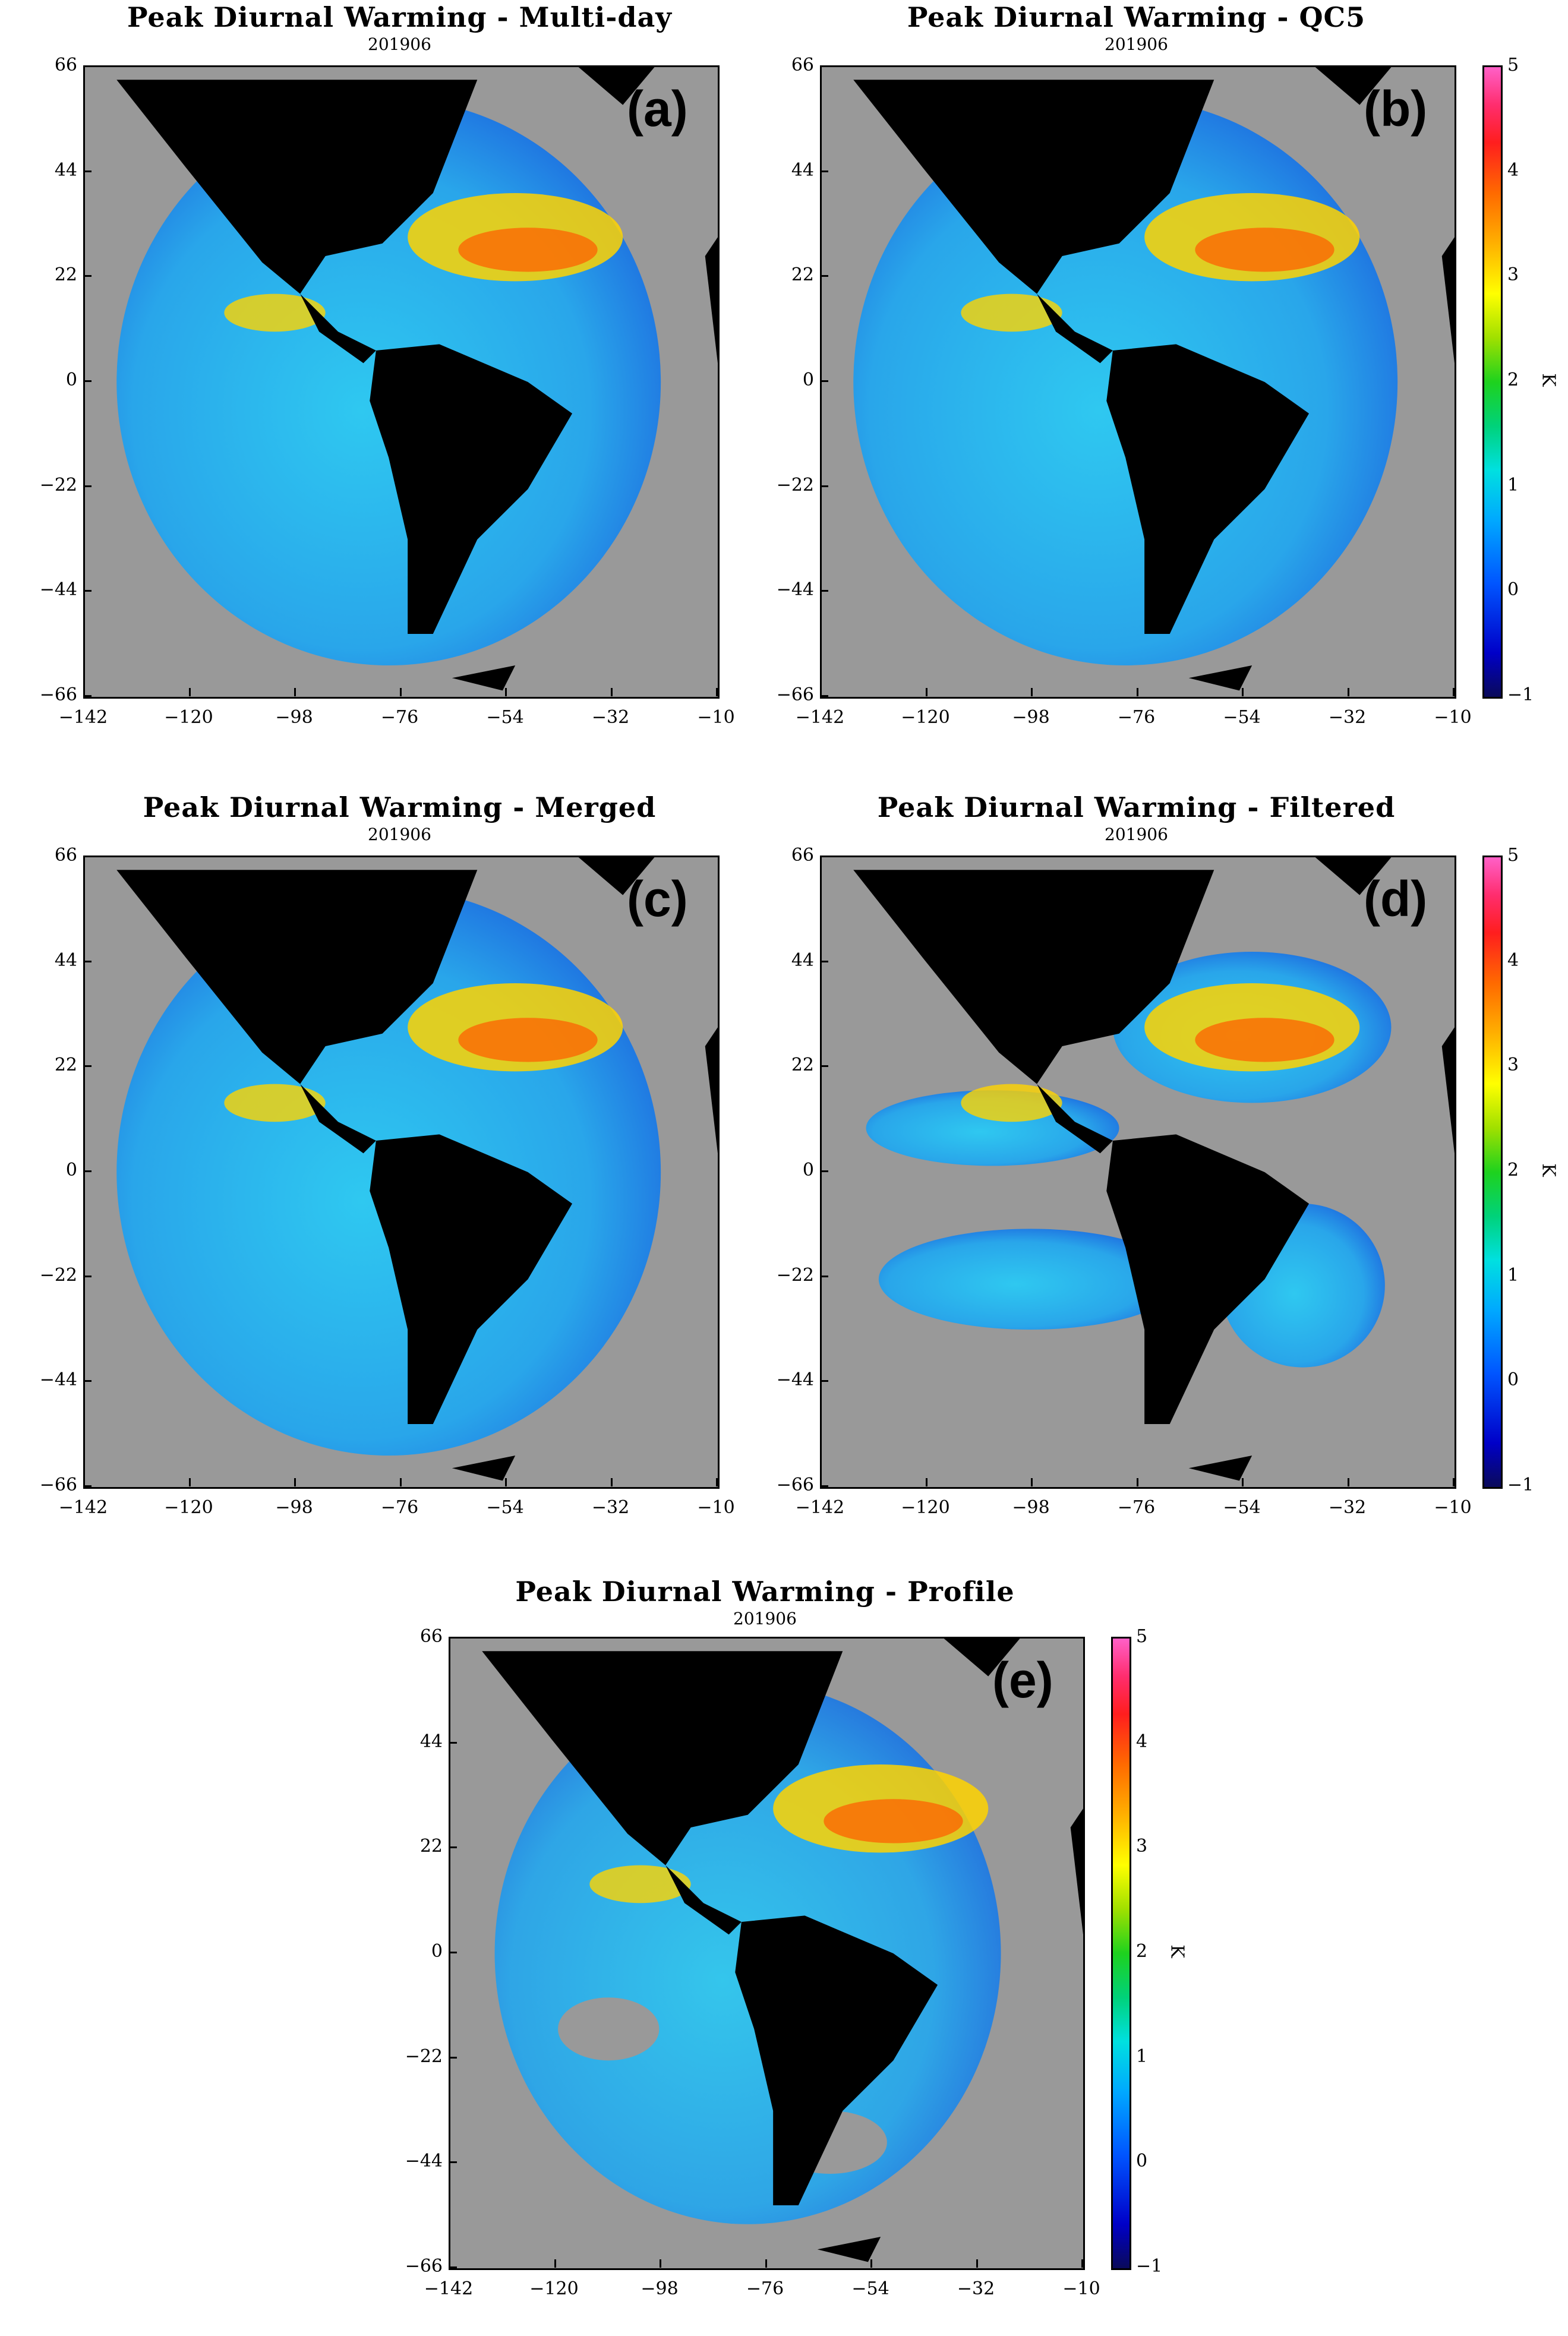 The height and width of the screenshot is (2336, 1568). Describe the element at coordinates (400, 17) in the screenshot. I see `panel-title: Peak Diurnal Warming - Multi-day` at that location.